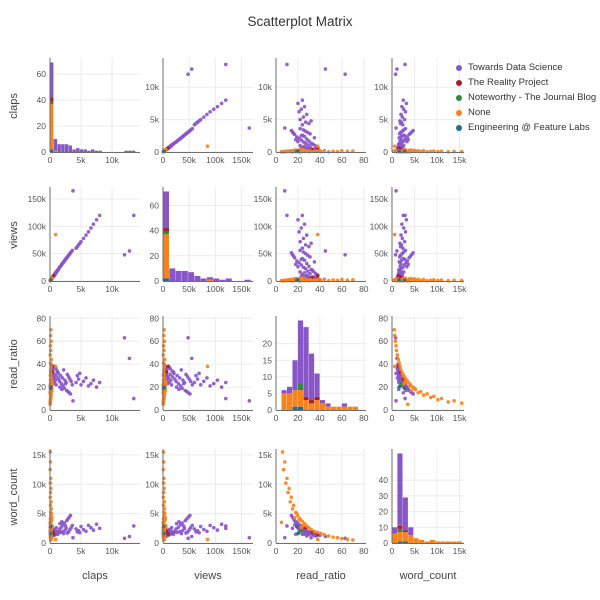  What do you see at coordinates (311, 240) in the screenshot?
I see `cell-views-read_ratio: 0 20 40 60 80 0 50k 100k 150k` at bounding box center [311, 240].